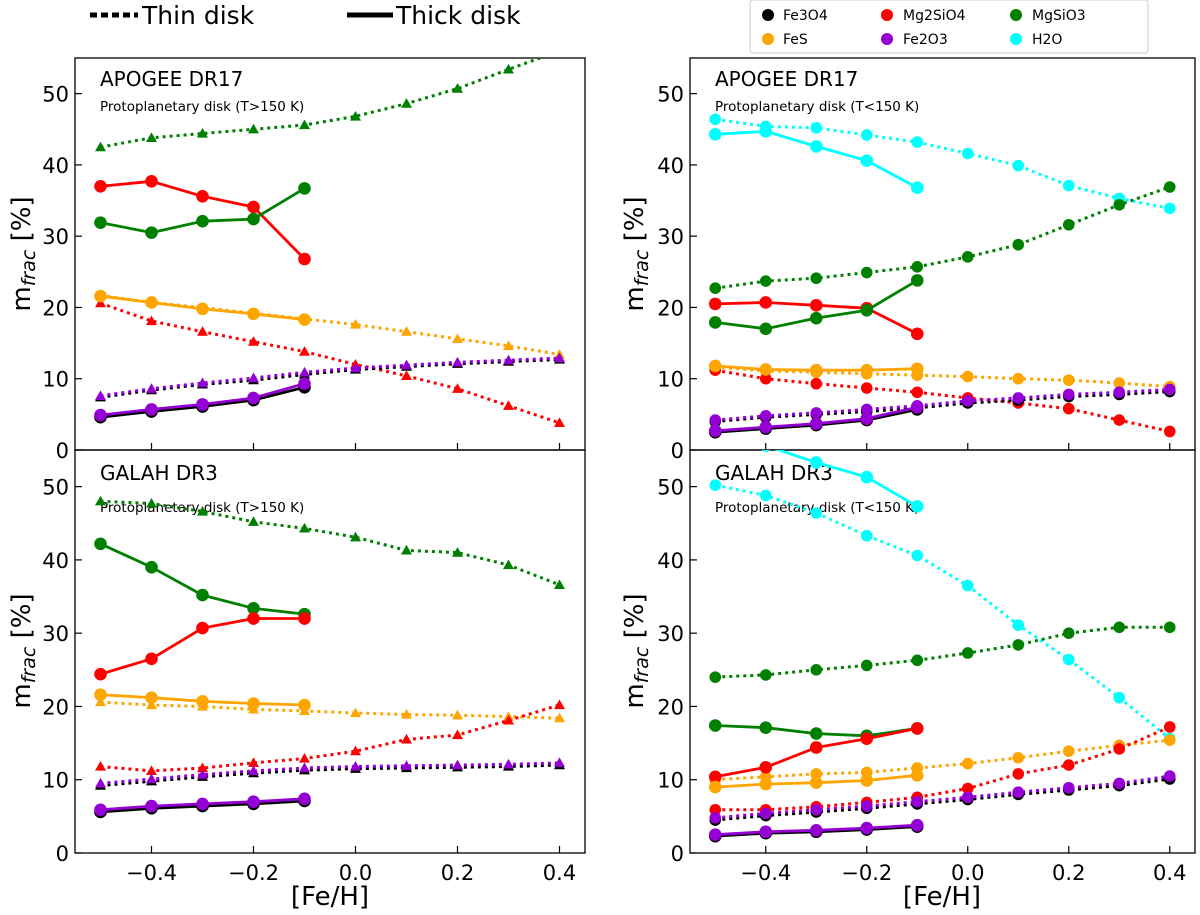 The width and height of the screenshot is (1200, 915). I want to click on species-legend: Fe3O4 Mg2SiO4 MgSiO3 FeS Fe2O3 H2O, so click(949, 27).